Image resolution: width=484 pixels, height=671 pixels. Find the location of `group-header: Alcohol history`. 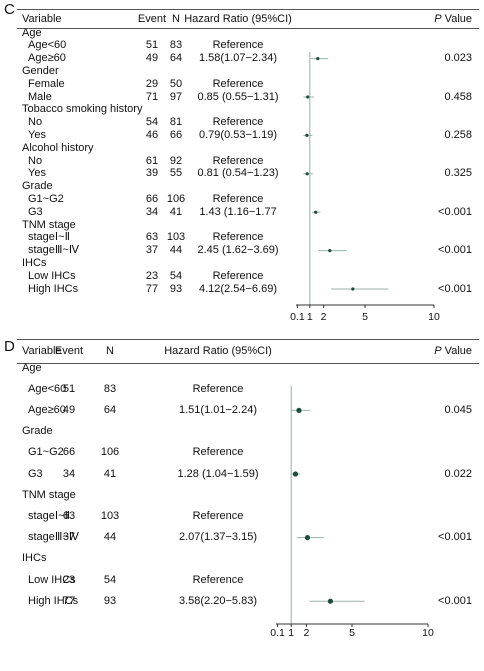

group-header: Alcohol history is located at coordinates (58, 147).